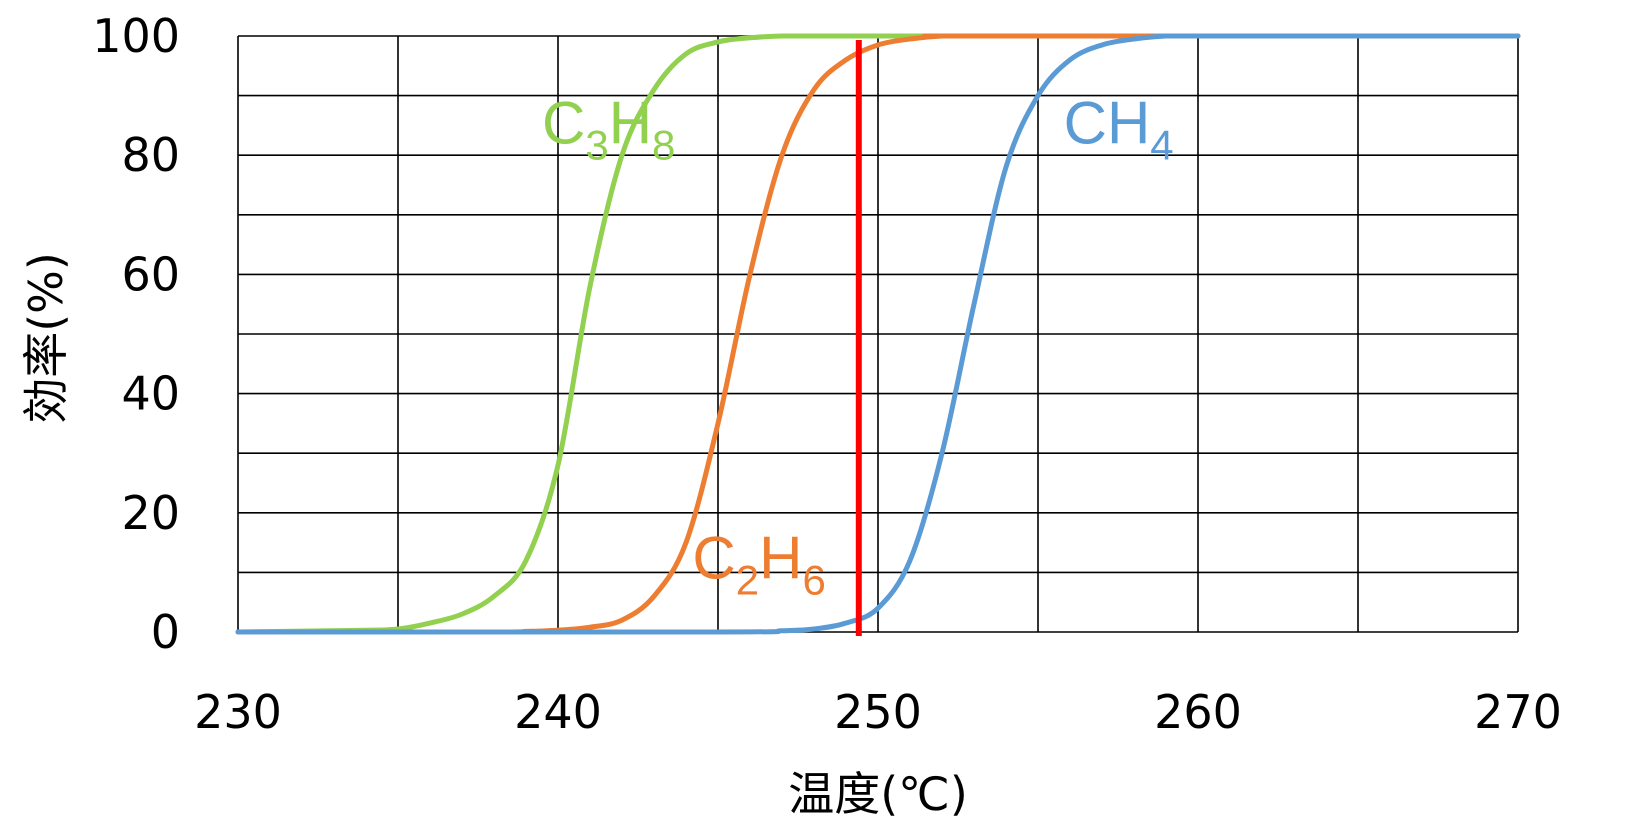 This screenshot has width=1630, height=840. What do you see at coordinates (558, 712) in the screenshot?
I see `x-tick-label: 240` at bounding box center [558, 712].